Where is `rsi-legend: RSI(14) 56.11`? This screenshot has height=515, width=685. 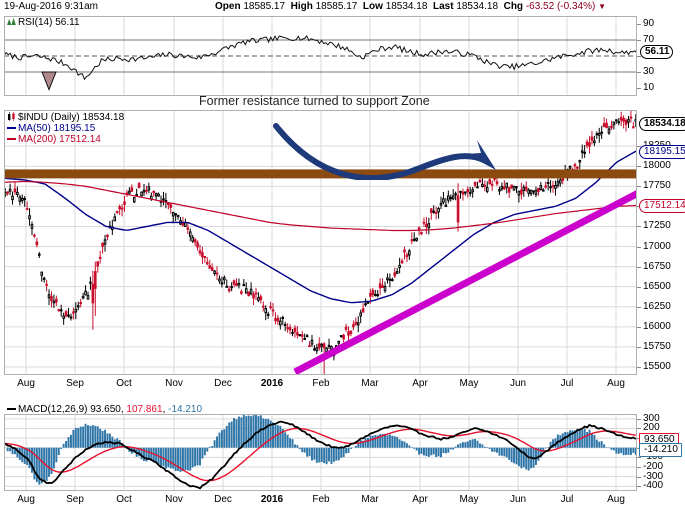
rsi-legend: RSI(14) 56.11 is located at coordinates (43, 22).